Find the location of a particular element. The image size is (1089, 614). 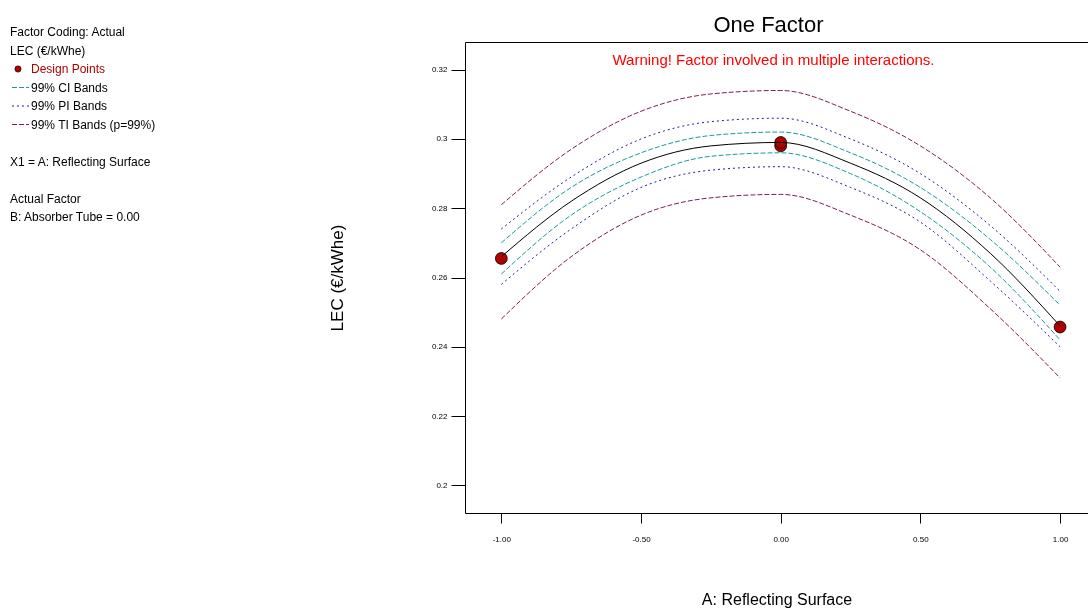

y-tick-label: 0.28 is located at coordinates (440, 208).